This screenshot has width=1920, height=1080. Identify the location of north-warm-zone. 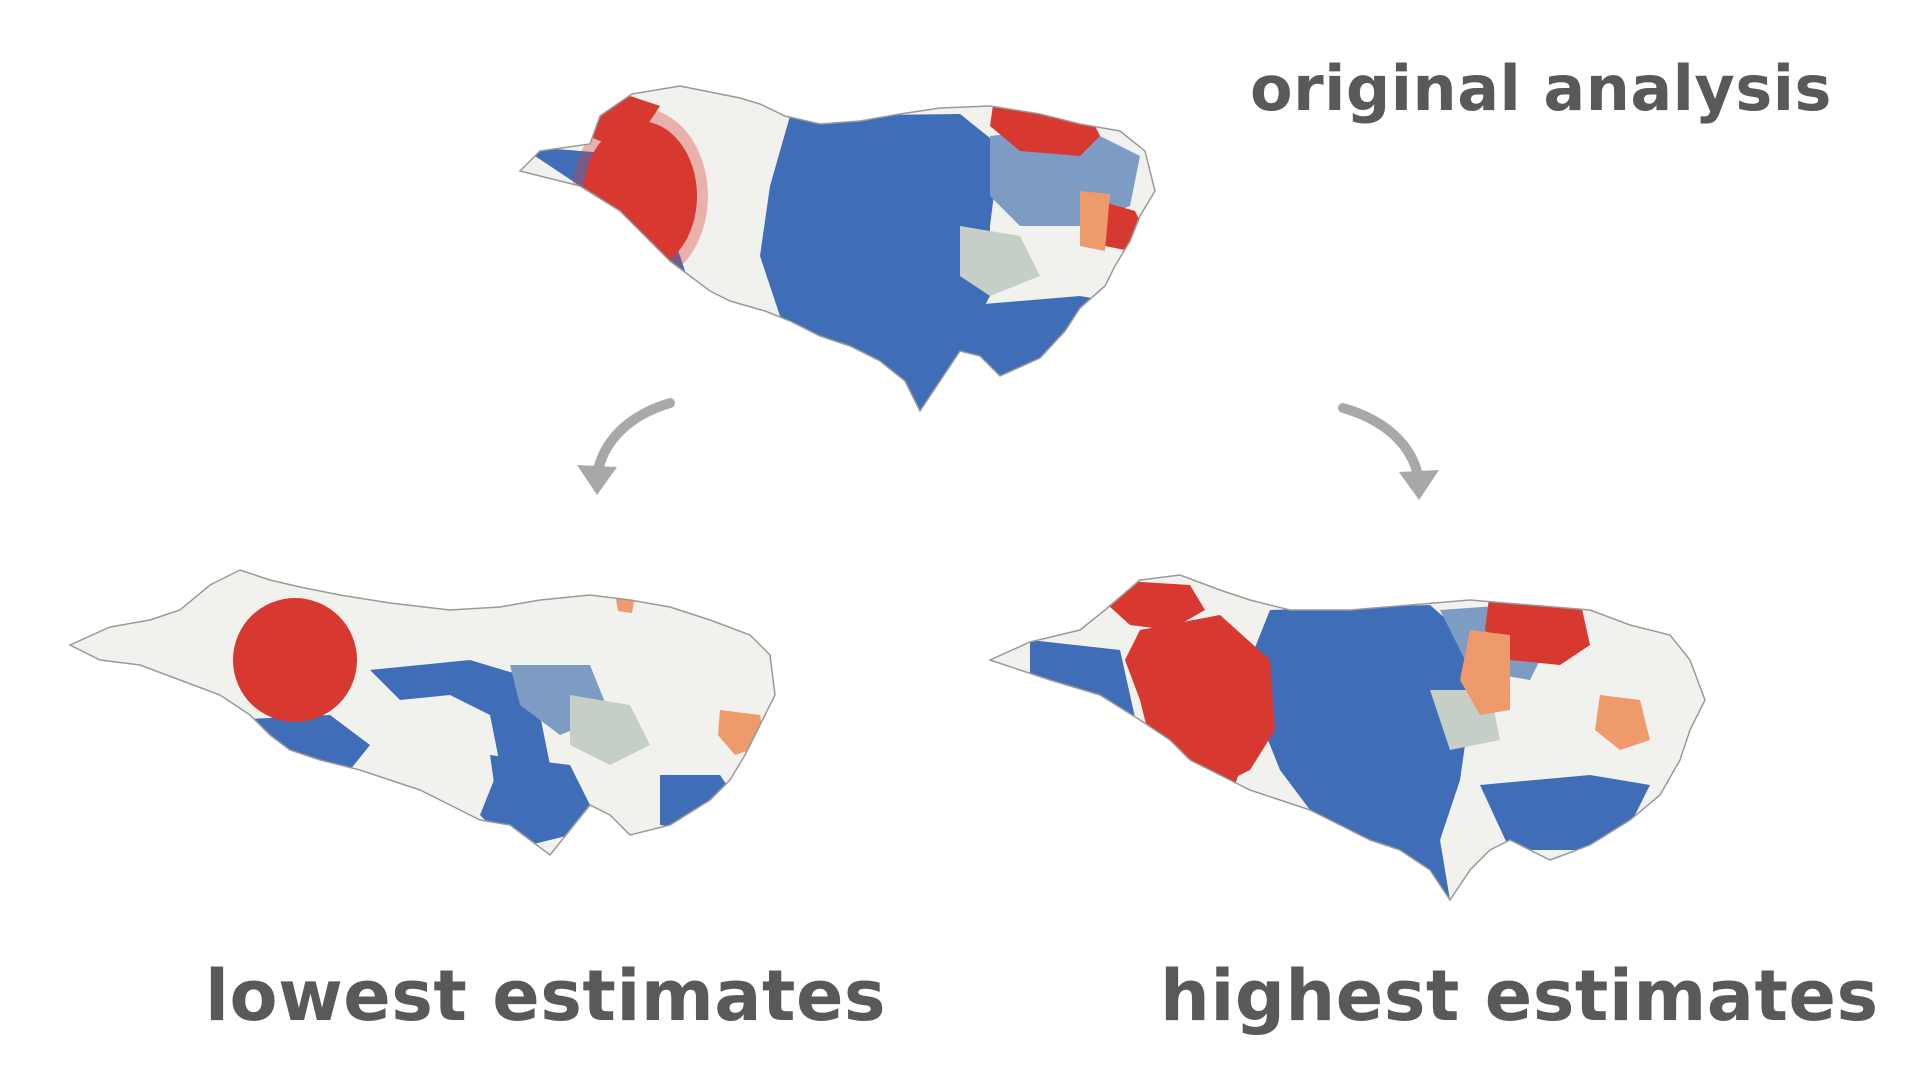
(1485, 672).